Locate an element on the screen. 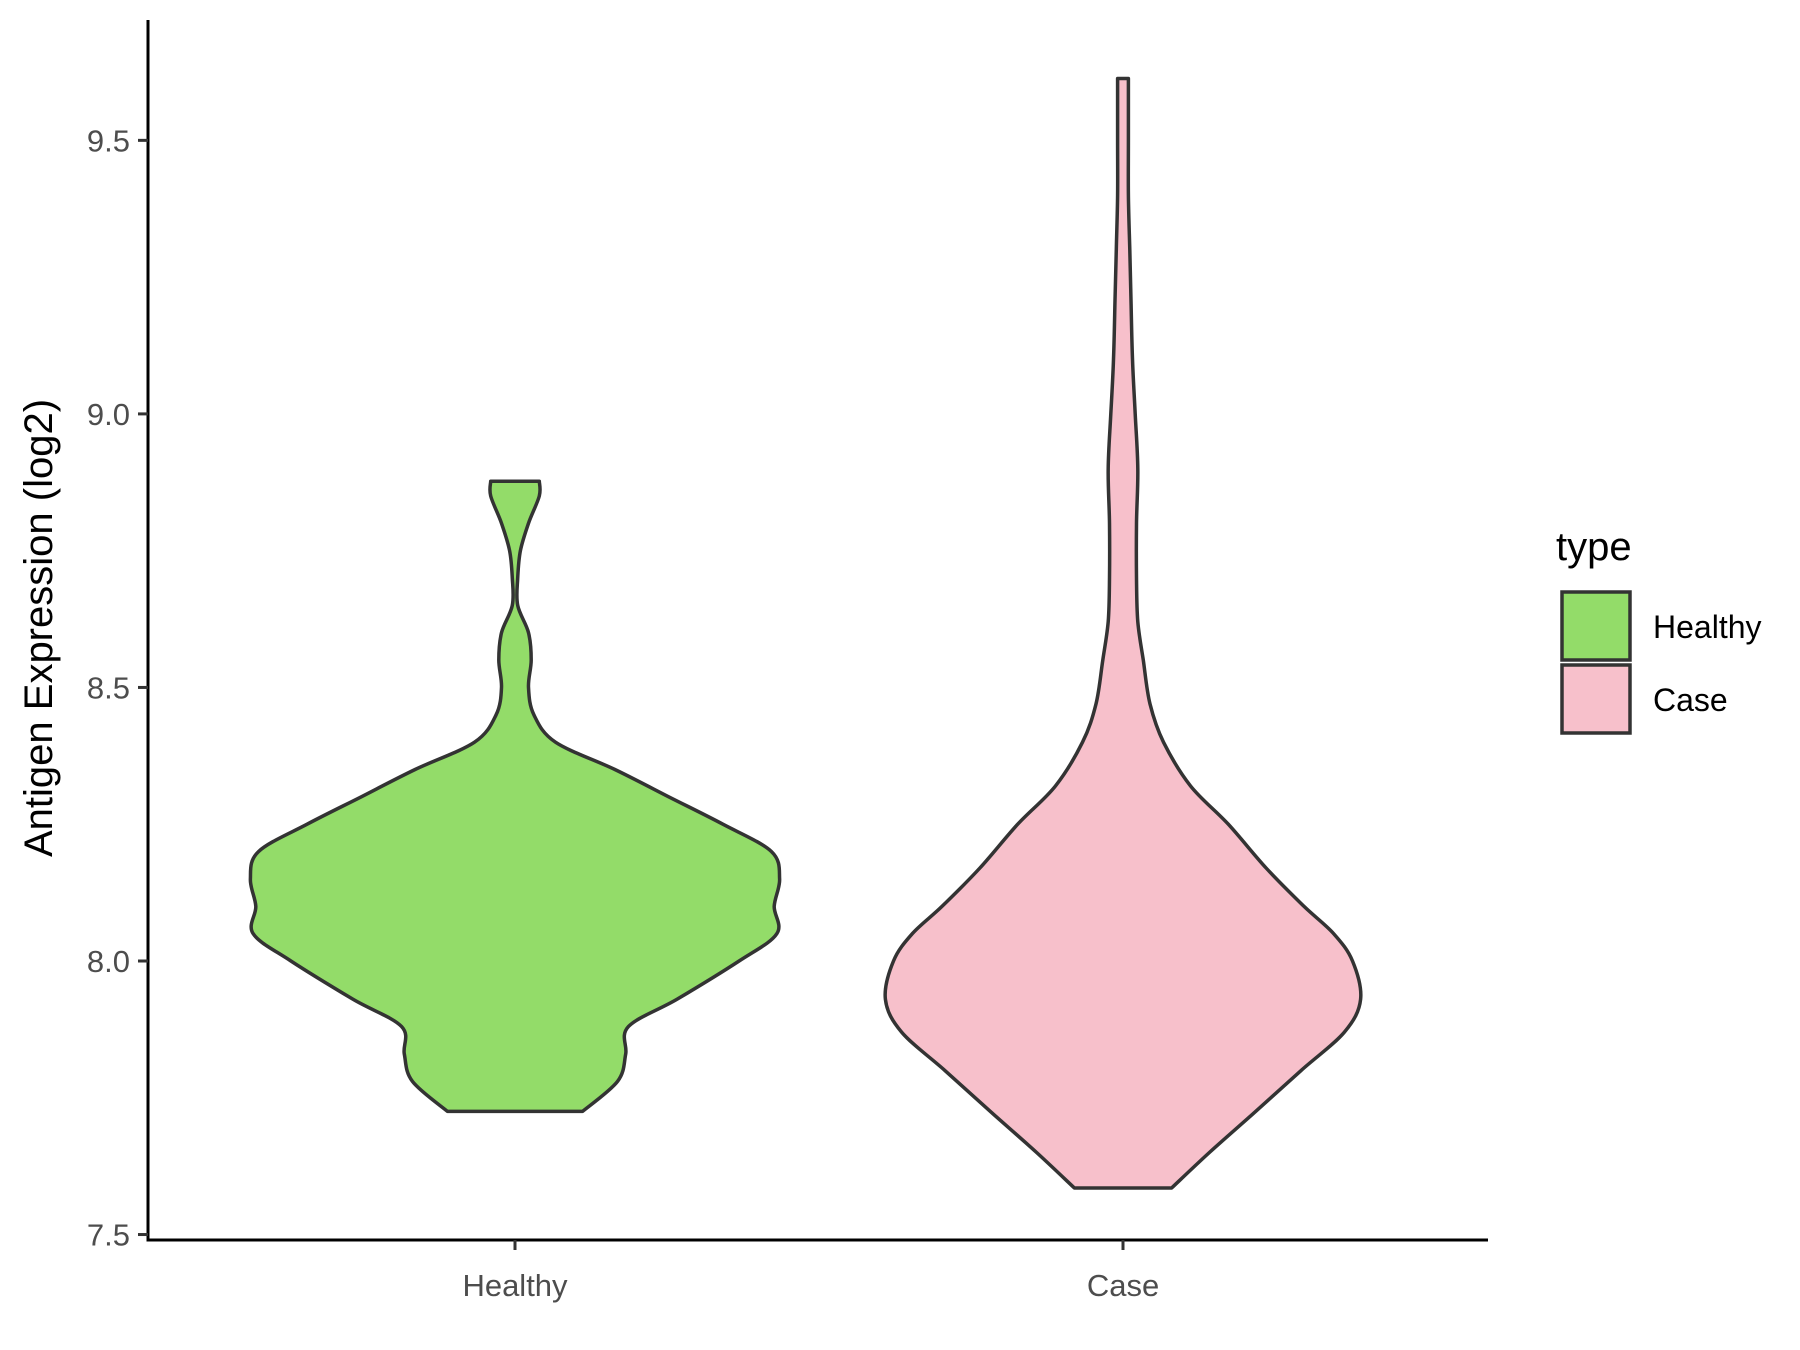  legend: type Healthy Case is located at coordinates (1659, 630).